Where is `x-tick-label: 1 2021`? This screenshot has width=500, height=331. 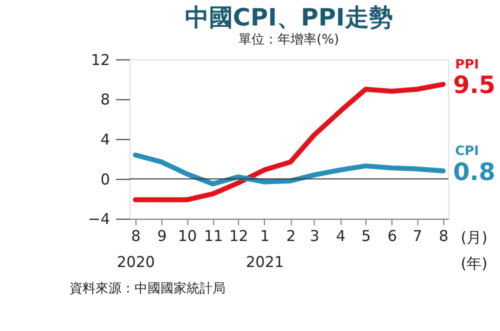 x-tick-label: 1 2021 is located at coordinates (265, 249).